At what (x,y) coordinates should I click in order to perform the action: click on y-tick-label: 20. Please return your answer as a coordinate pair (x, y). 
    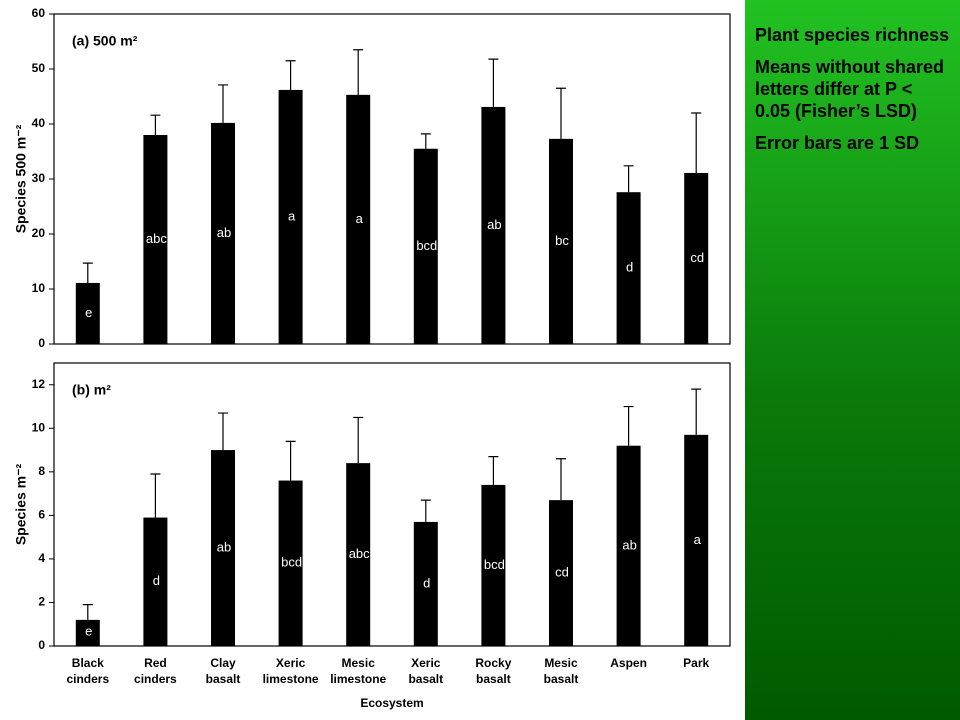
    Looking at the image, I should click on (39, 233).